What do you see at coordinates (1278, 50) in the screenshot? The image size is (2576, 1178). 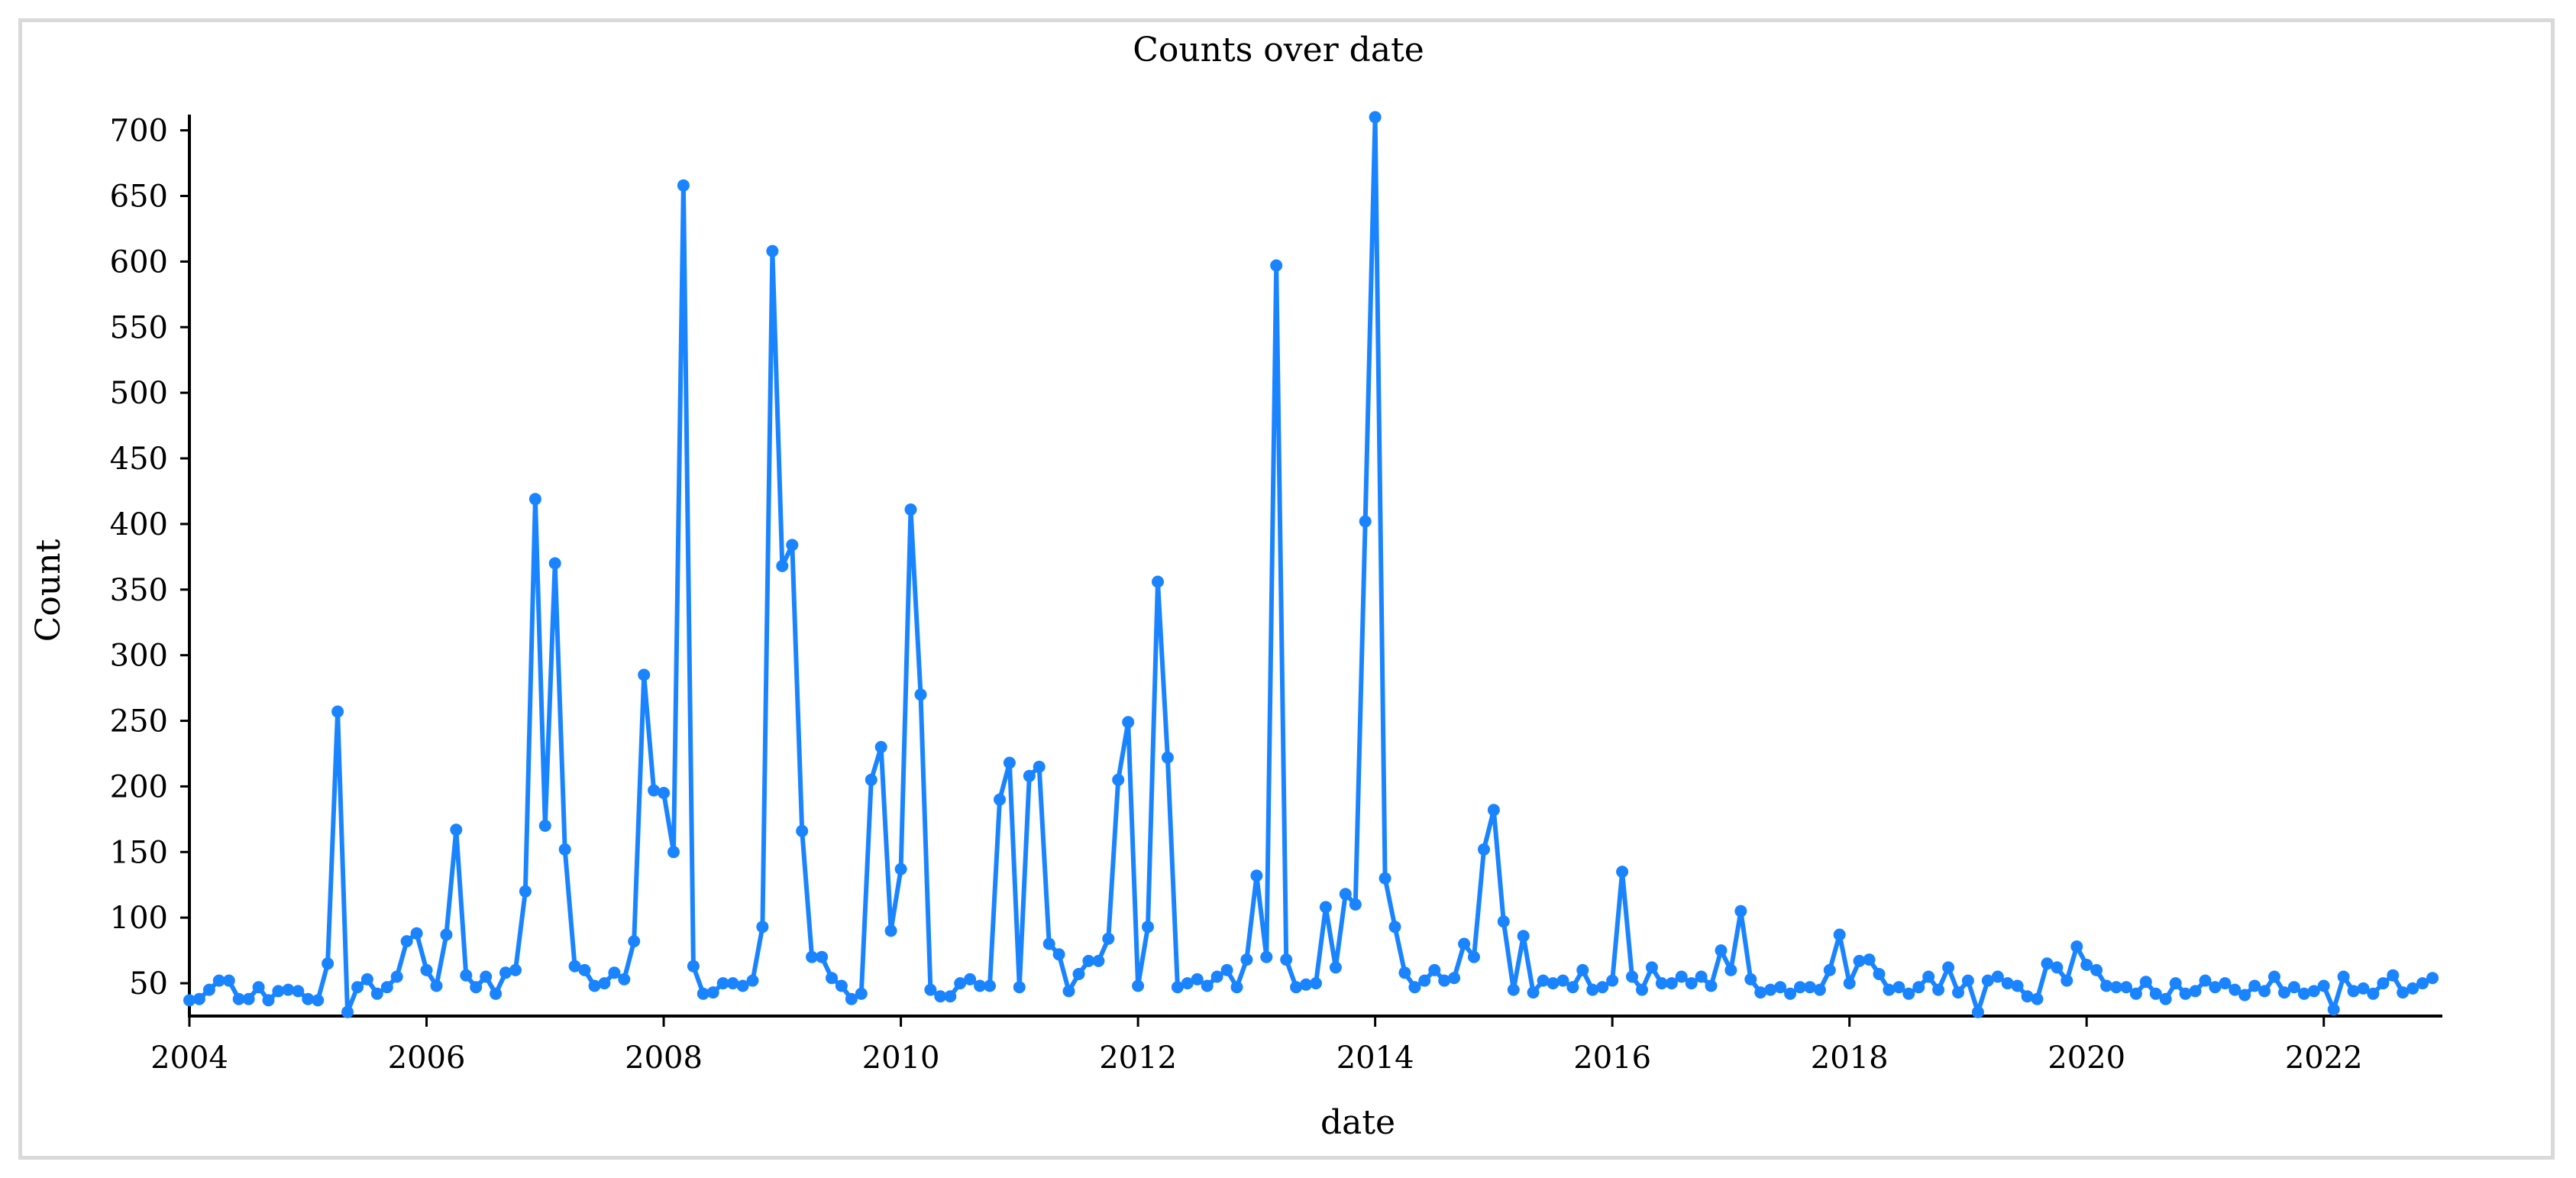 I see `chart-title: Counts over date` at bounding box center [1278, 50].